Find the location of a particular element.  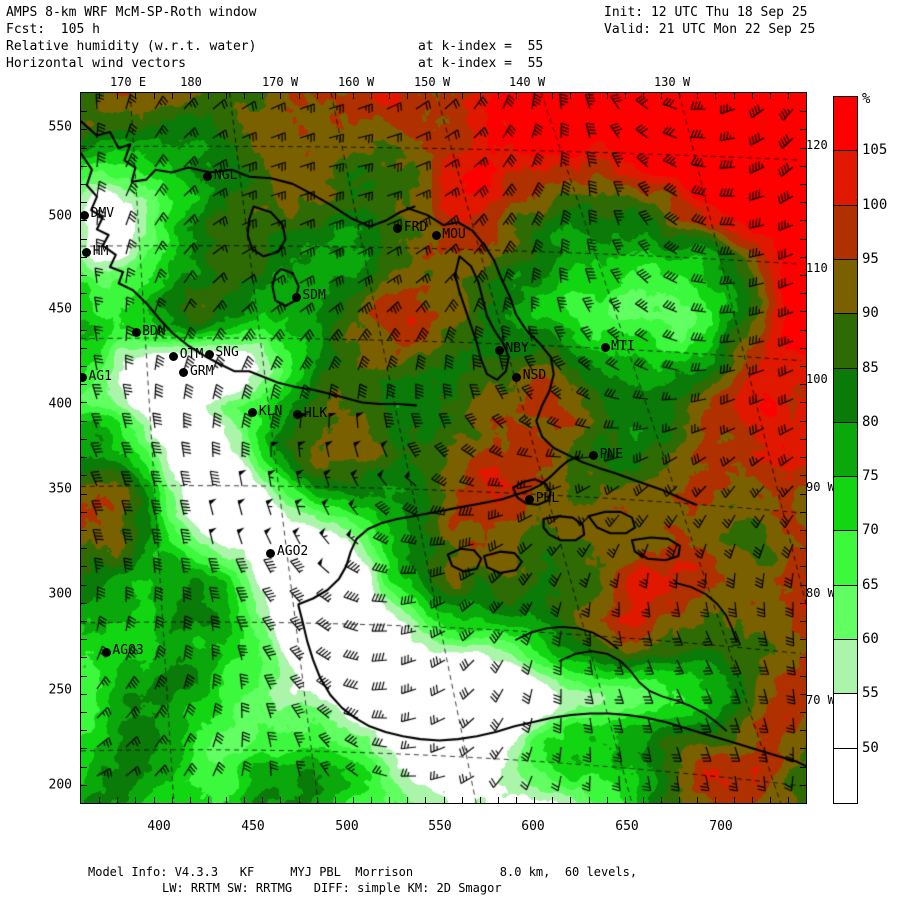

x-axis-tick-label: 450 is located at coordinates (253, 826).